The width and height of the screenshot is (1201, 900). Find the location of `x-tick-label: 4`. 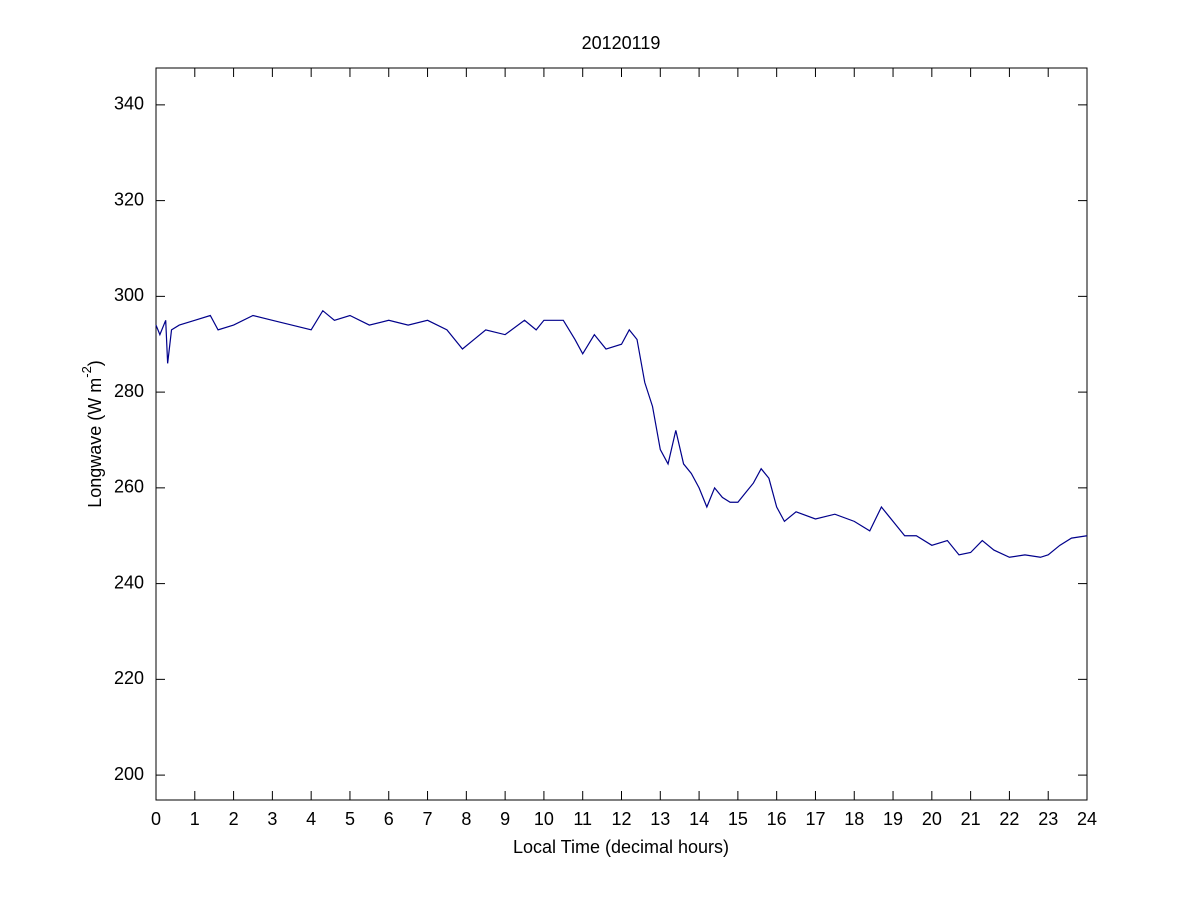

x-tick-label: 4 is located at coordinates (311, 819).